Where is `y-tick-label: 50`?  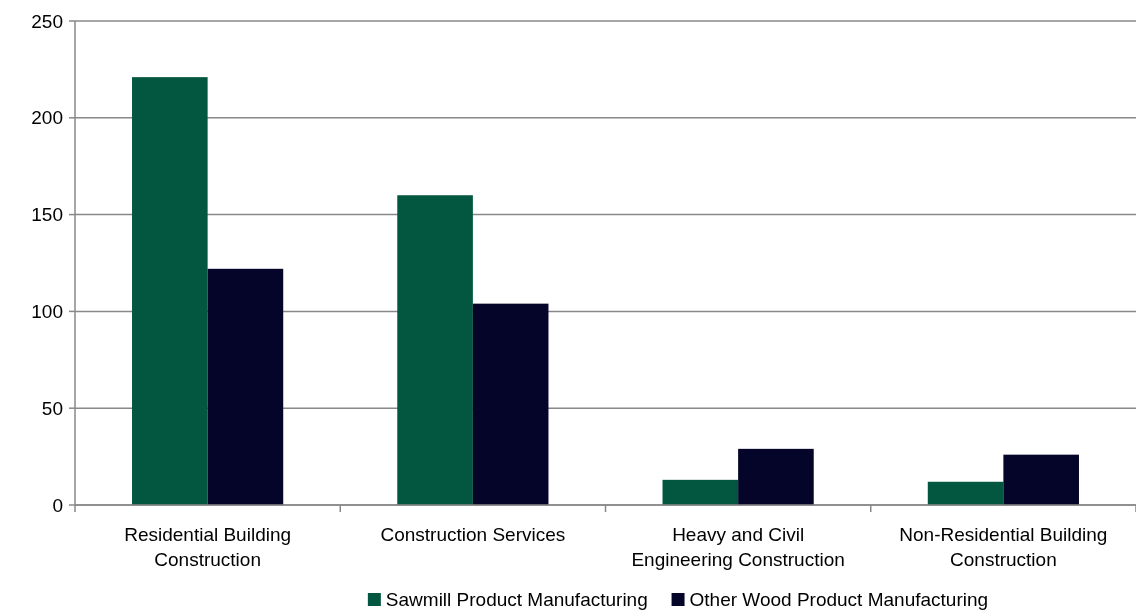
y-tick-label: 50 is located at coordinates (52, 408).